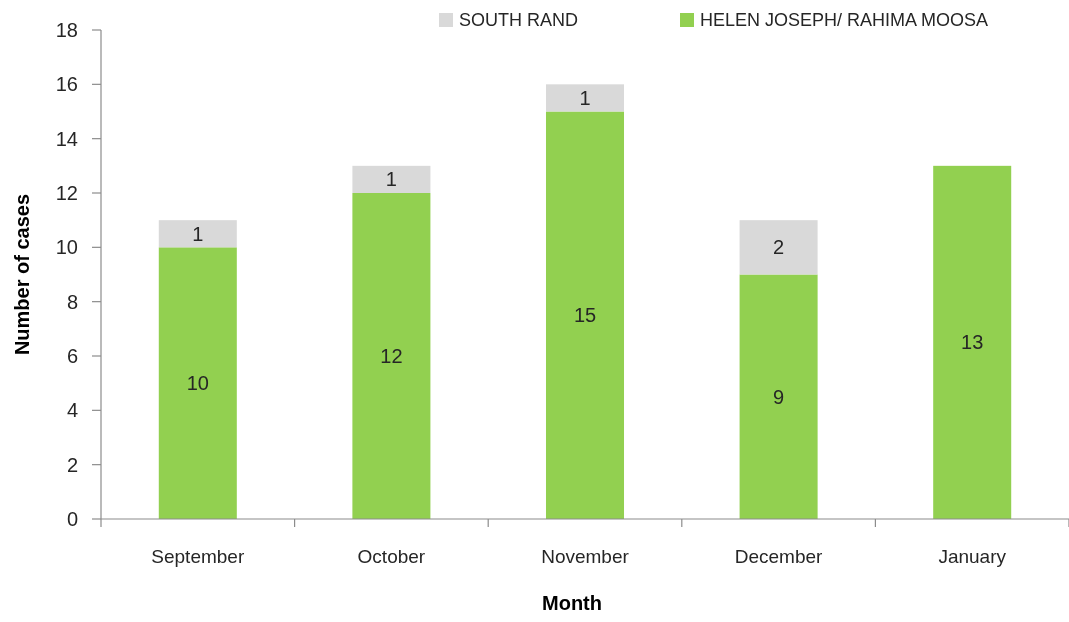 This screenshot has height=622, width=1069. Describe the element at coordinates (22, 274) in the screenshot. I see `y-axis-title: Number of cases` at that location.